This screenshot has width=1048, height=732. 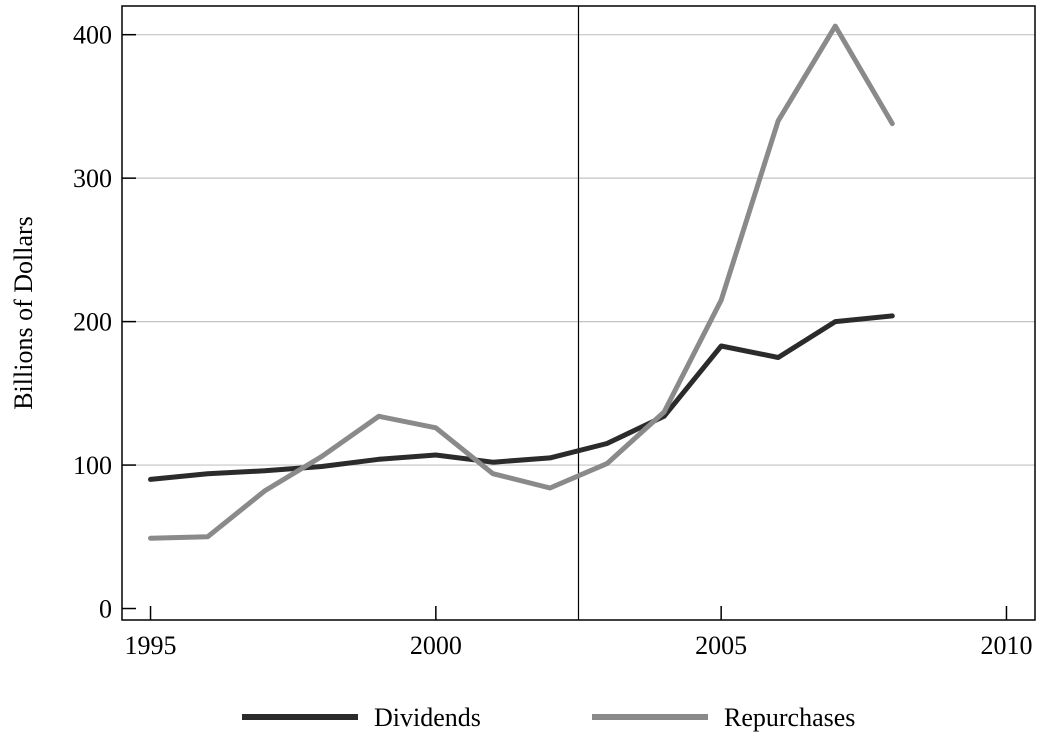 What do you see at coordinates (789, 717) in the screenshot?
I see `legend-label-repurchases: Repurchases` at bounding box center [789, 717].